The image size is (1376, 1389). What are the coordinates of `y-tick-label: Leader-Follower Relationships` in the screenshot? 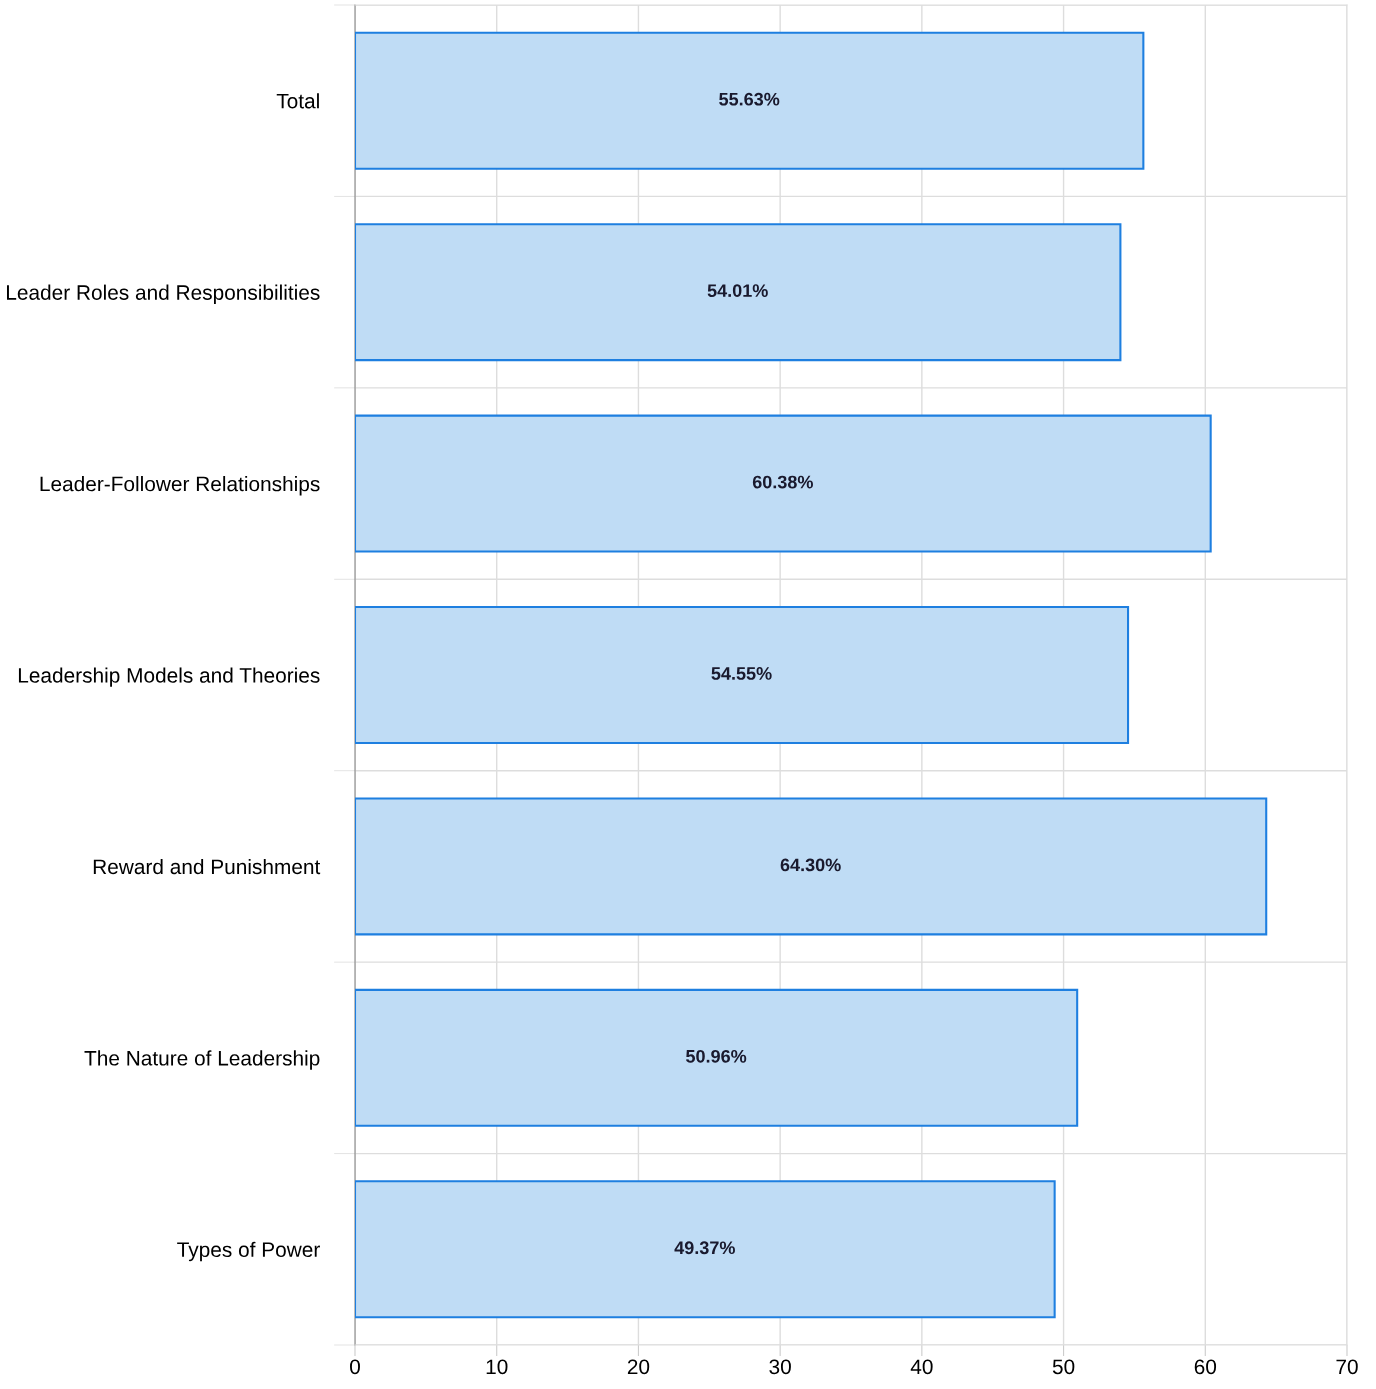 It's located at (180, 486).